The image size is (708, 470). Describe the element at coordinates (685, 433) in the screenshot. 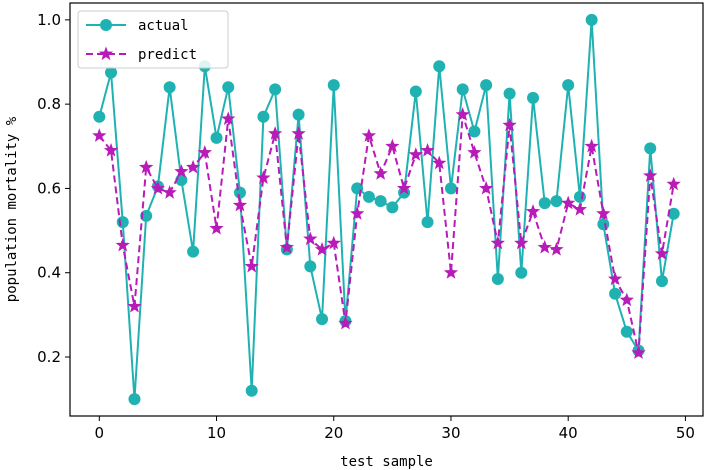

I see `x-tick-label: 50` at that location.